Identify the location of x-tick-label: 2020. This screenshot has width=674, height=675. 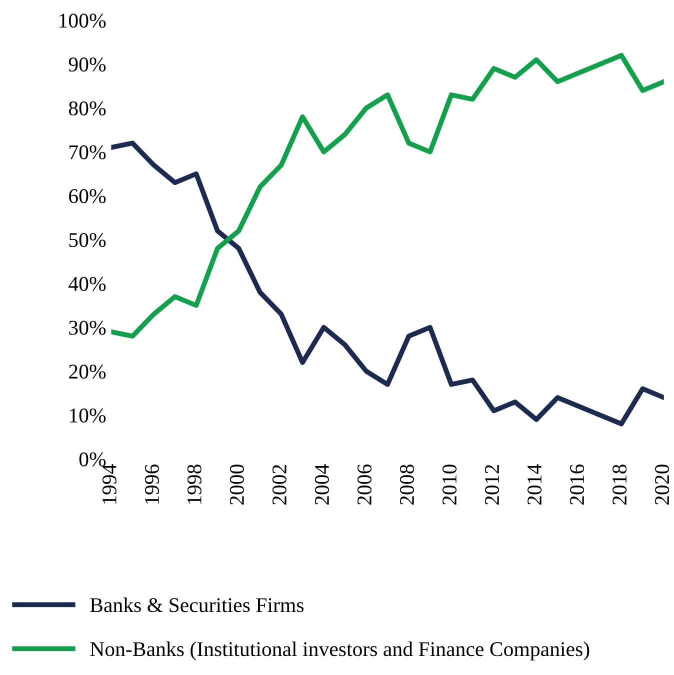
(662, 484).